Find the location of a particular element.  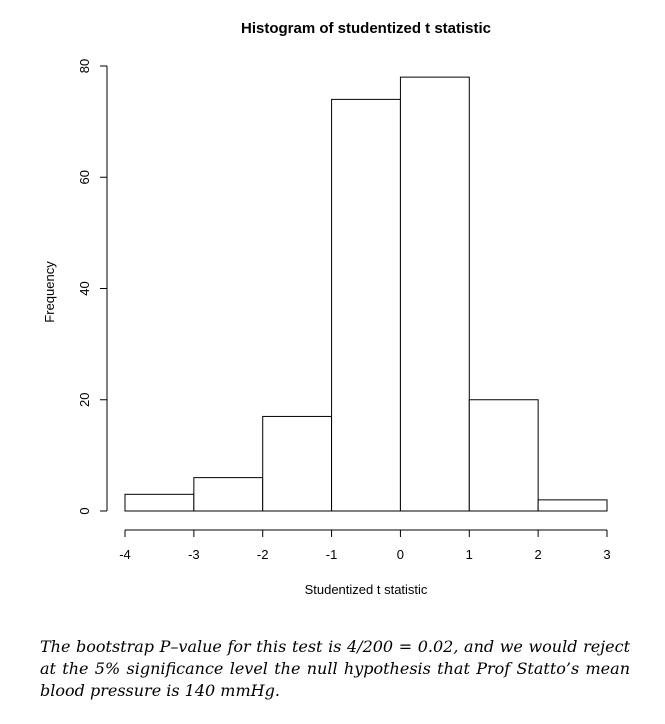

y-tick-label: 40 is located at coordinates (84, 288).